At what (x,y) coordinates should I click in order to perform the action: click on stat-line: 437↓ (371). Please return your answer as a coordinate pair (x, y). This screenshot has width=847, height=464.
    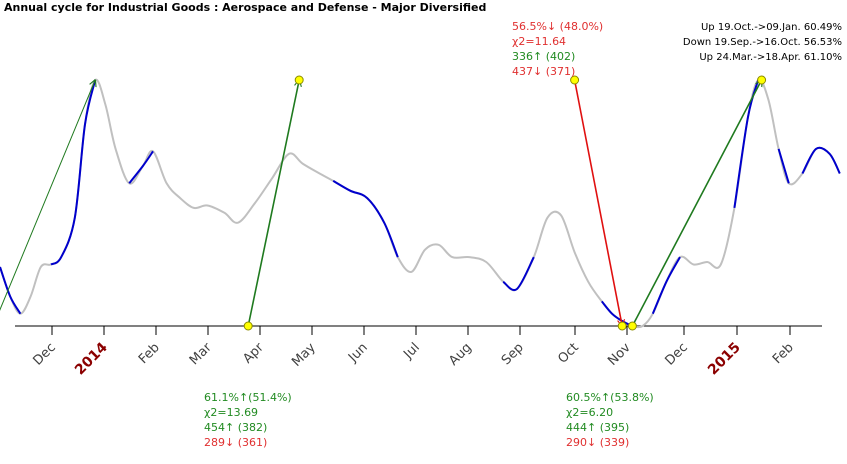
    Looking at the image, I should click on (544, 71).